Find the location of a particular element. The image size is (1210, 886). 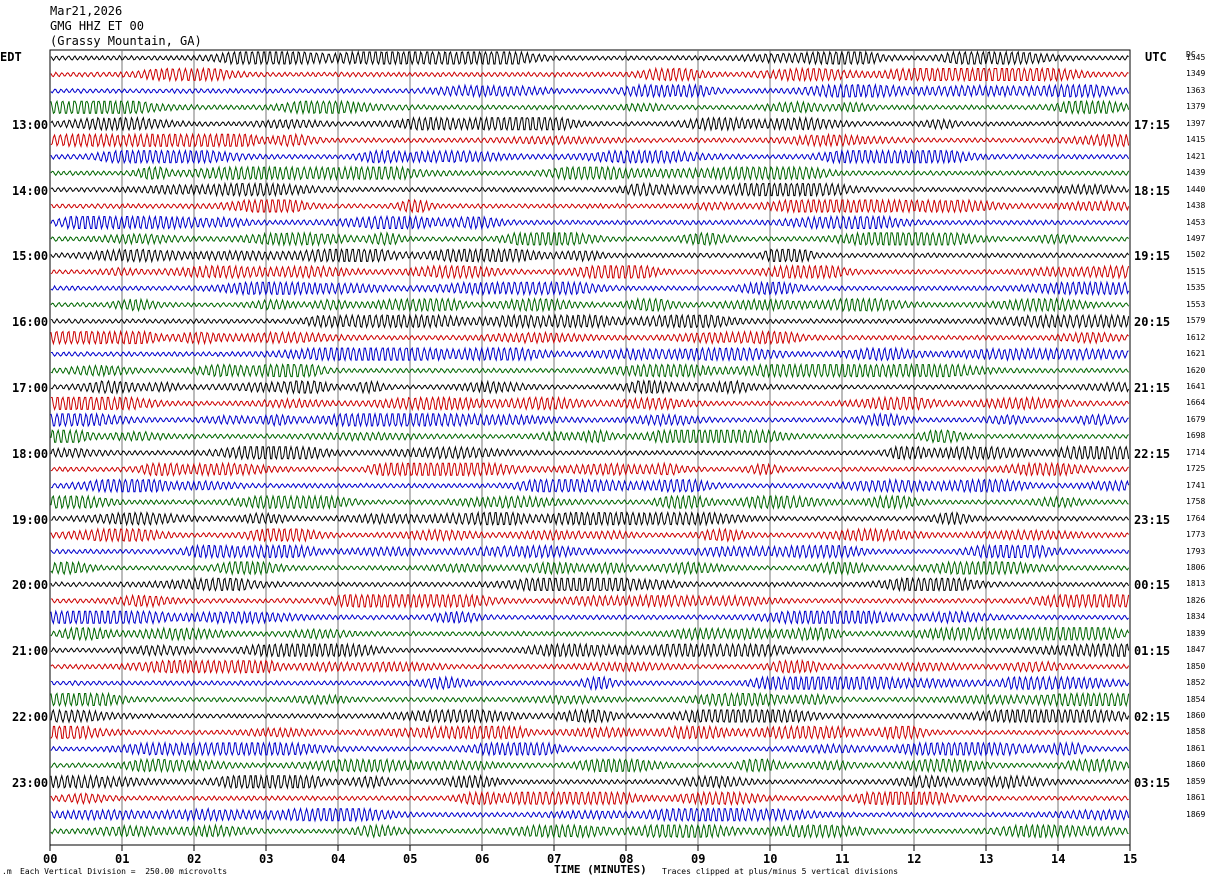

dc-offset-label: 1439 is located at coordinates (1196, 173).